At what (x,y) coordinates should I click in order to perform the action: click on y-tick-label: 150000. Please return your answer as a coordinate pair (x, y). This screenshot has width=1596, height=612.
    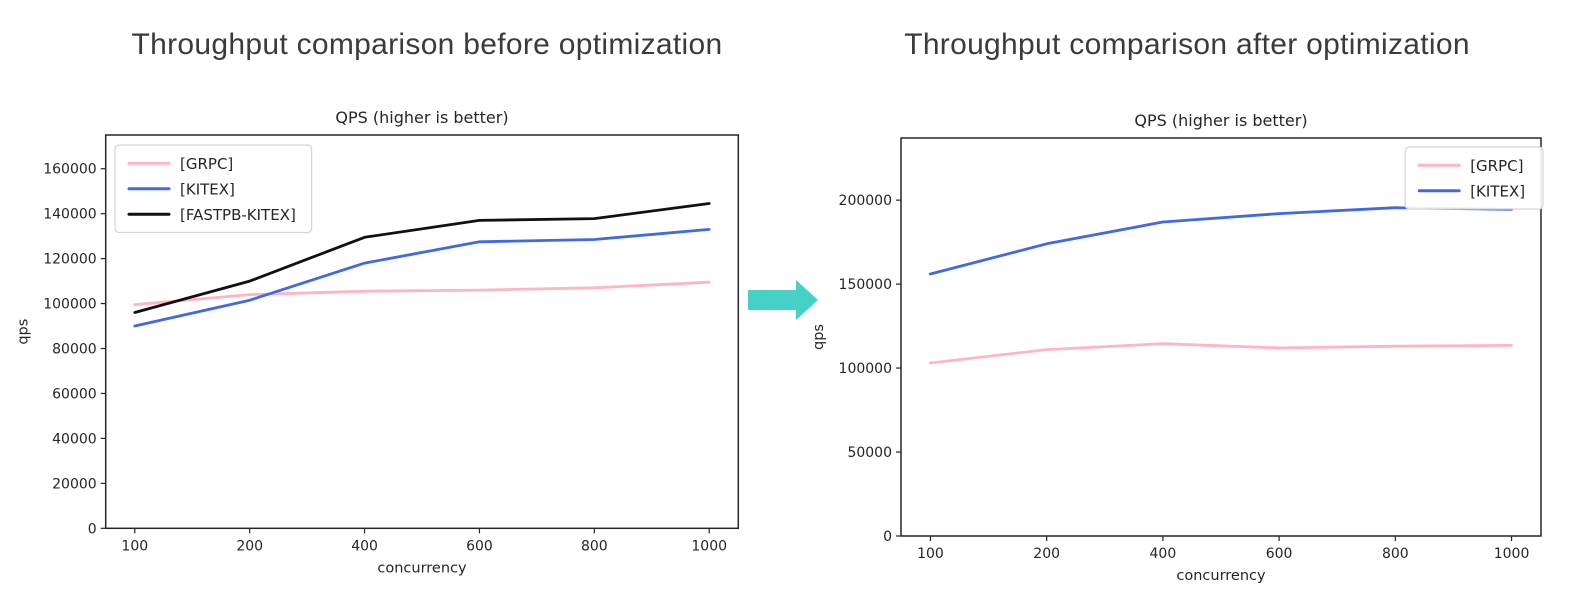
    Looking at the image, I should click on (865, 285).